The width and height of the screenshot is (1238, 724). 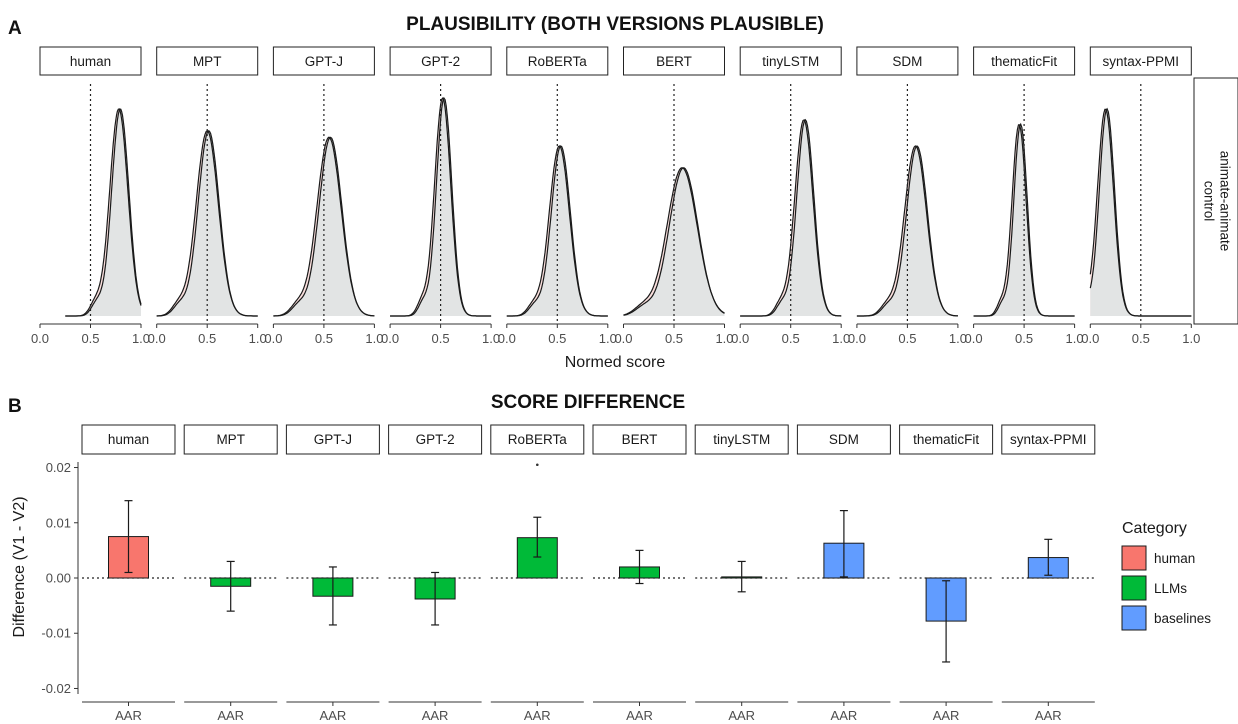 What do you see at coordinates (128, 573) in the screenshot?
I see `bar-facet-human: human AAR` at bounding box center [128, 573].